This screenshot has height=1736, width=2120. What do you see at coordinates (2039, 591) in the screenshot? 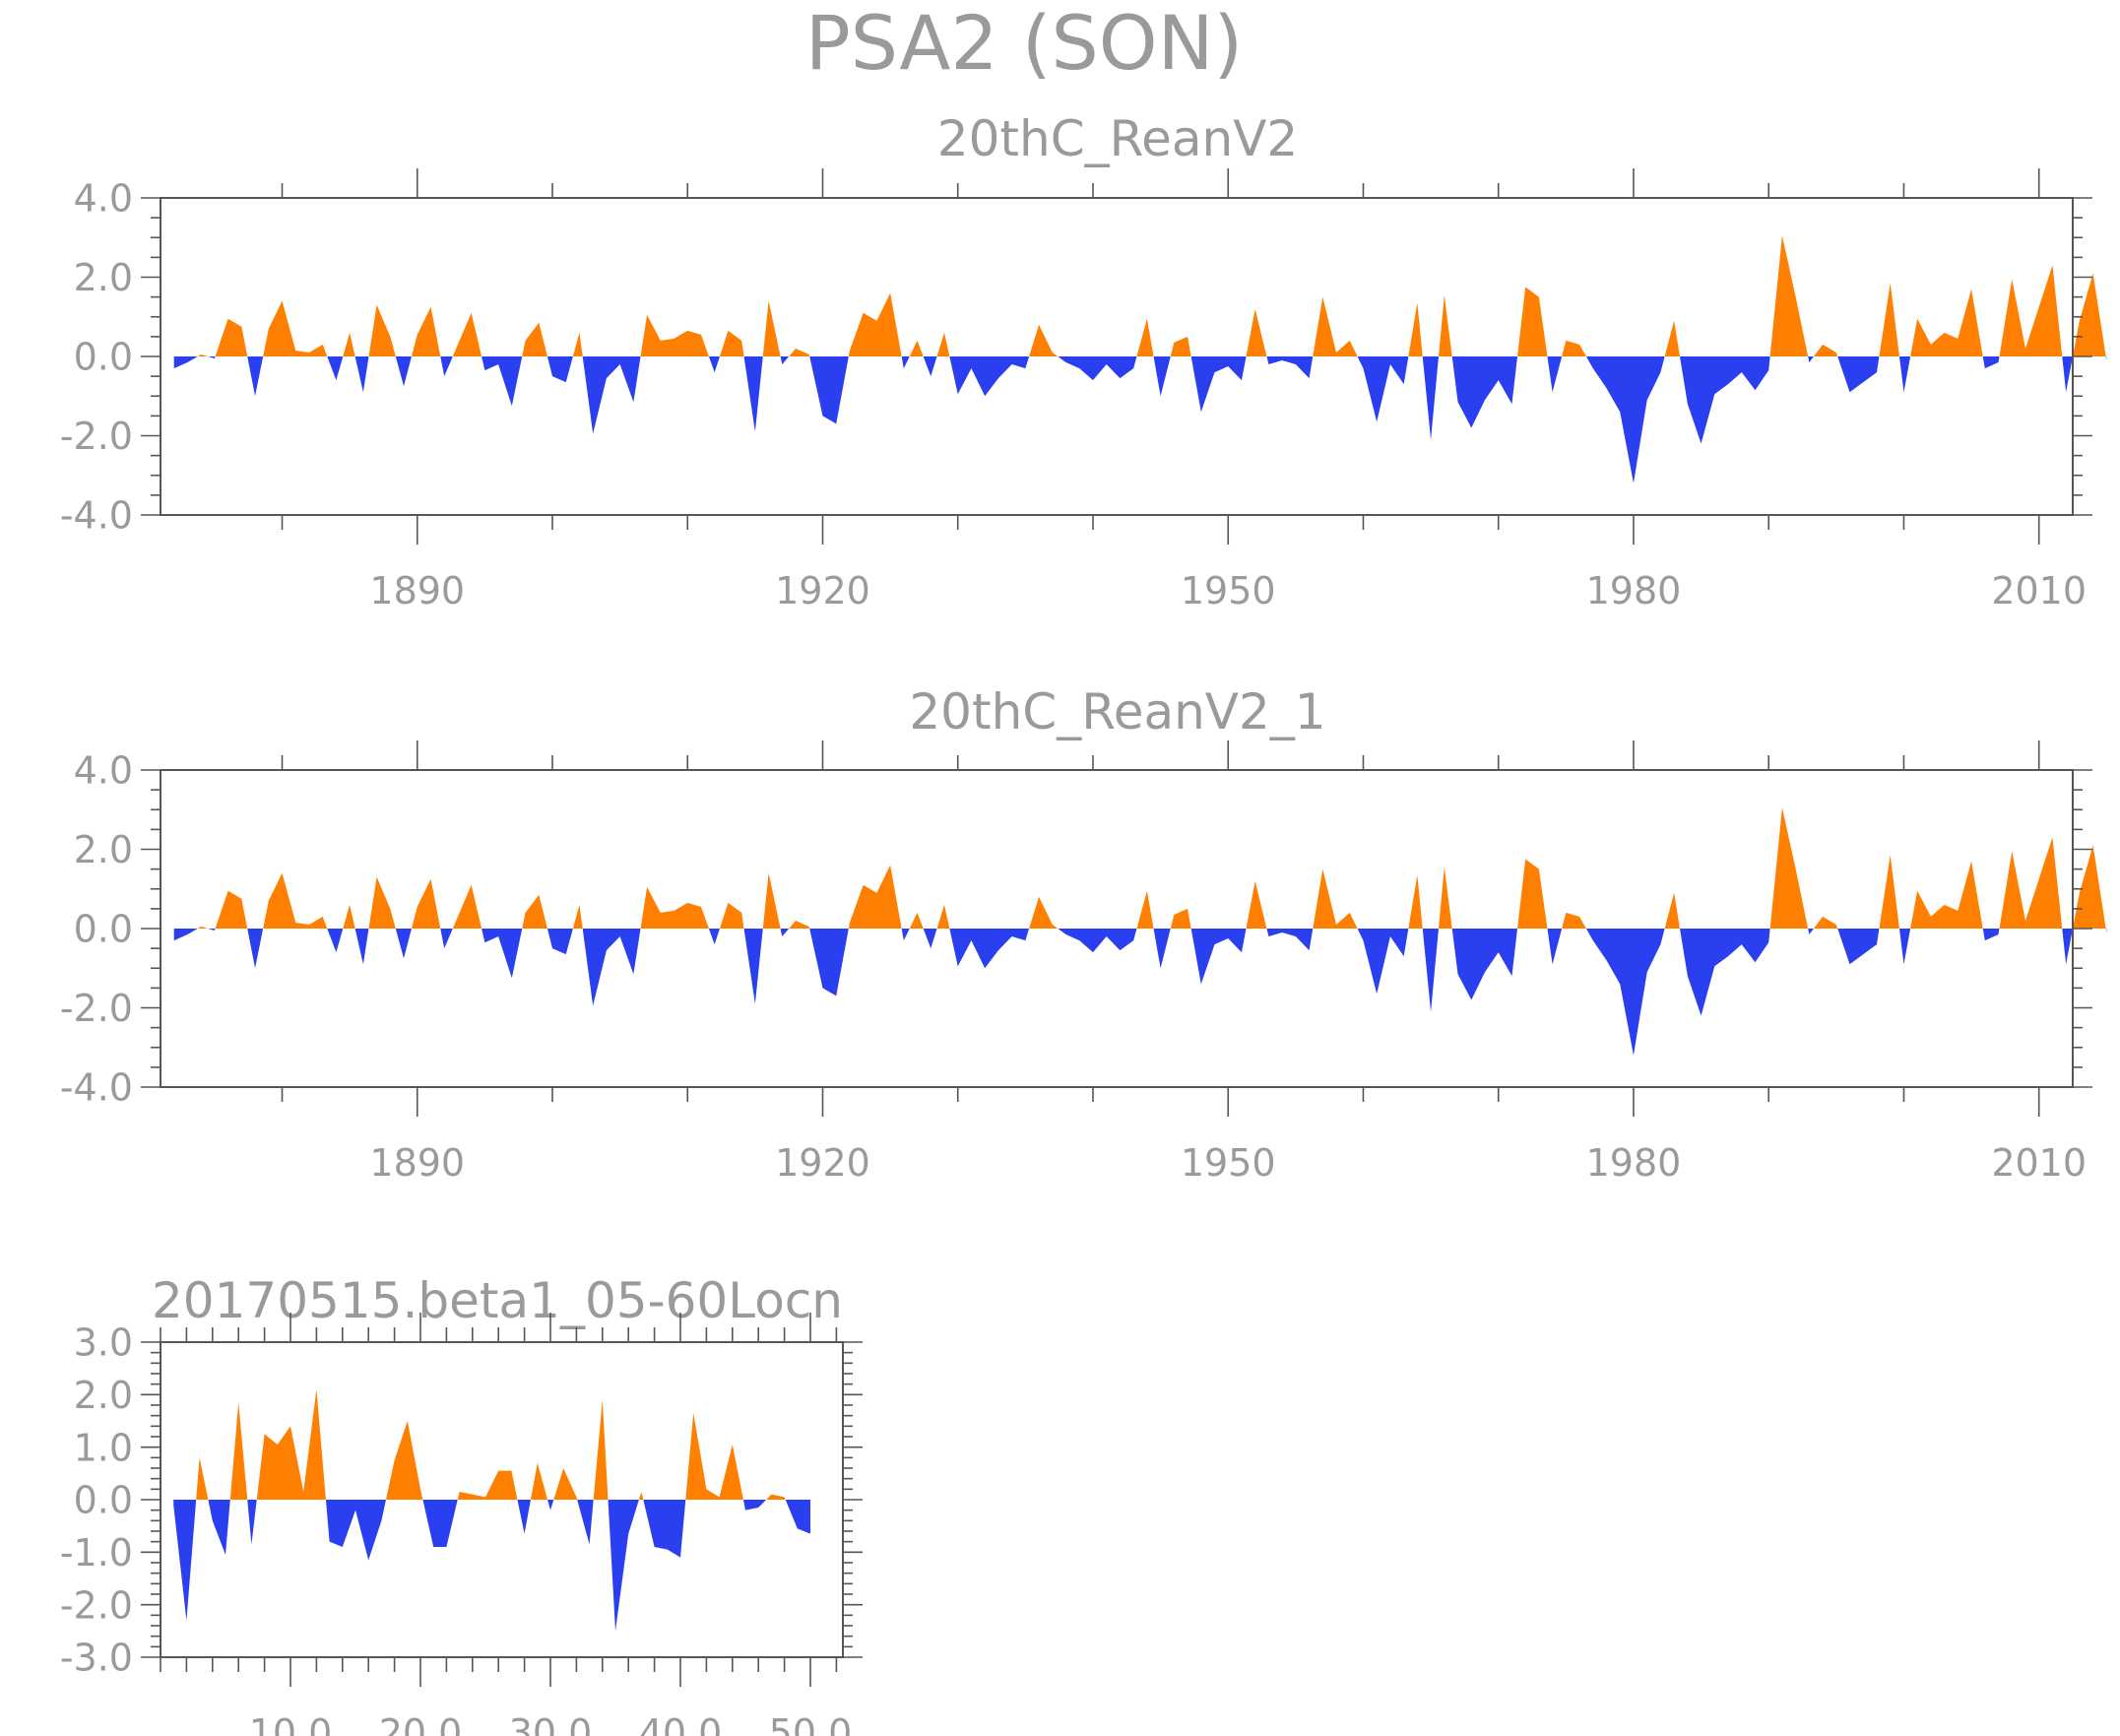
I see `x-tick-label: 2010` at bounding box center [2039, 591].